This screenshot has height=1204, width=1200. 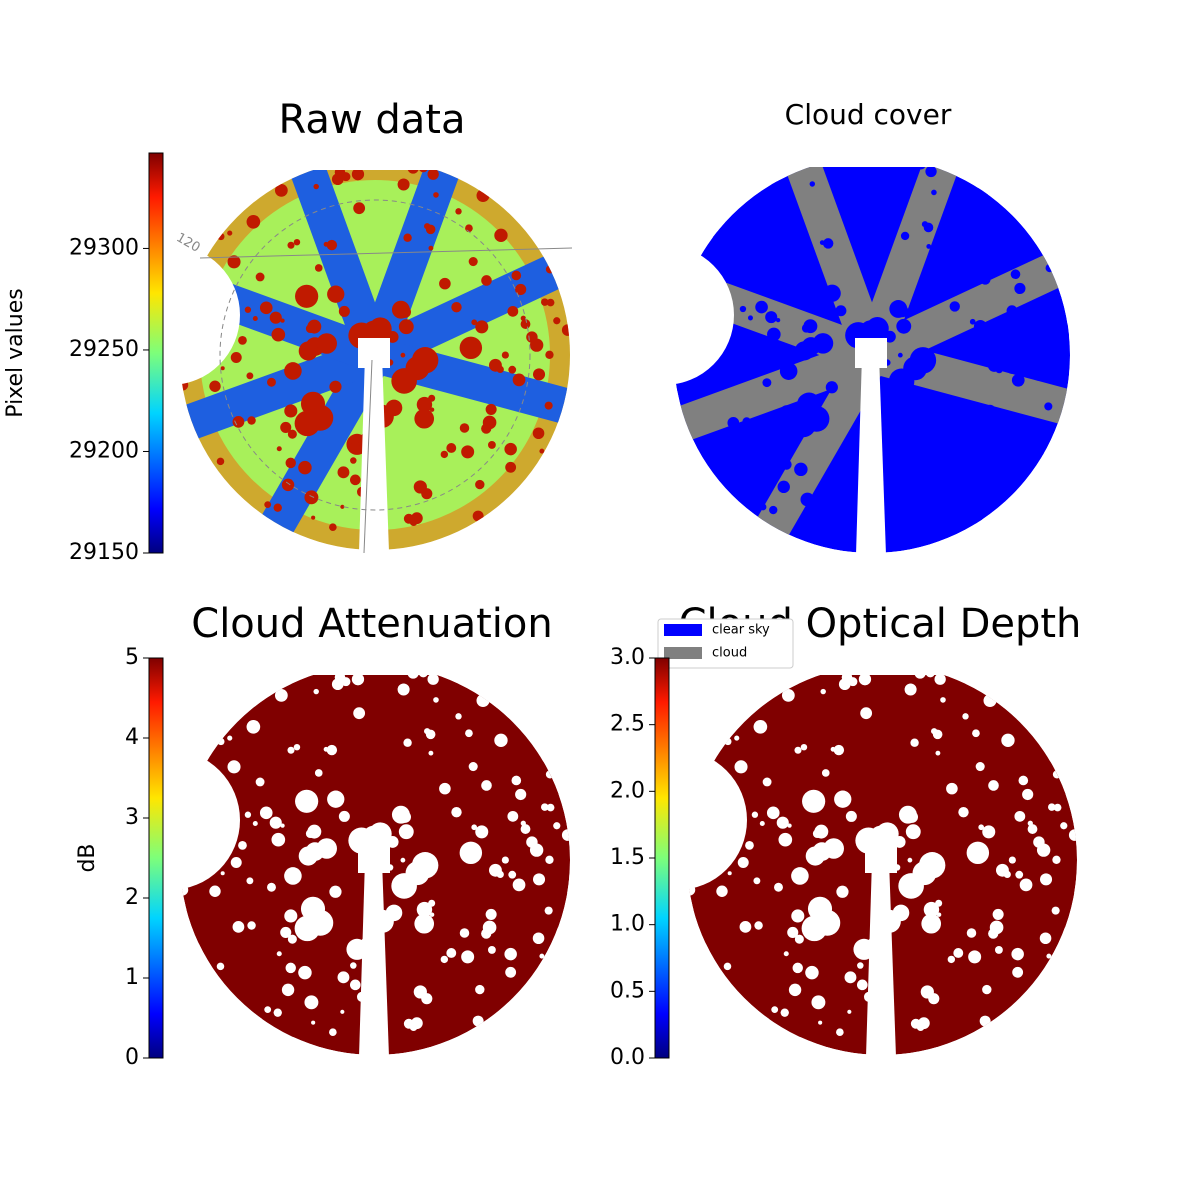 What do you see at coordinates (677, 820) in the screenshot?
I see `obstruction` at bounding box center [677, 820].